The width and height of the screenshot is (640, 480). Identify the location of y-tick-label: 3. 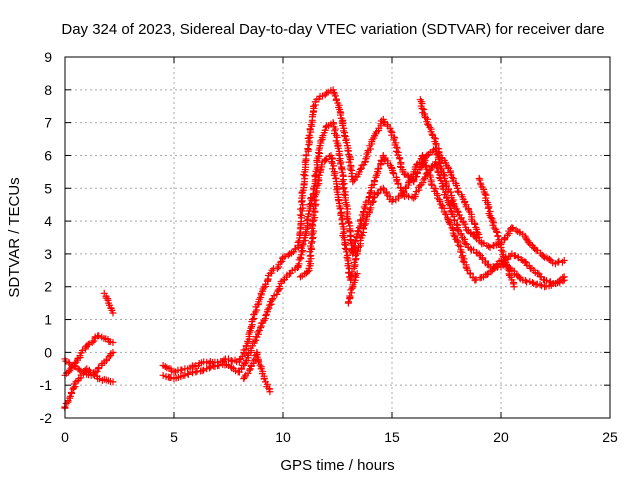
(48, 254).